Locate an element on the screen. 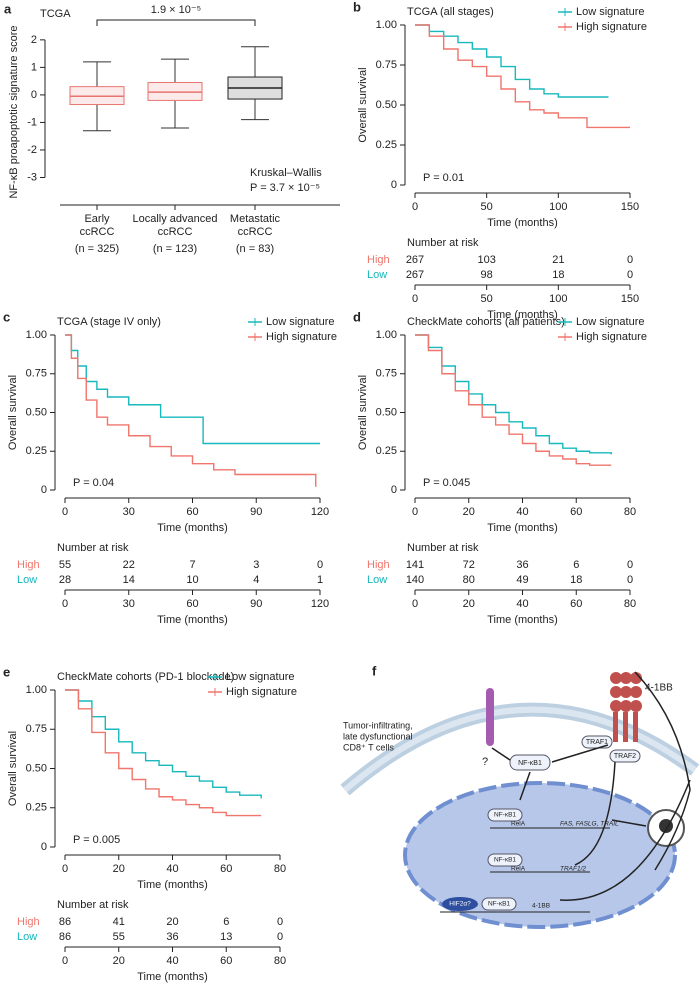  membrane-inner is located at coordinates (520, 749).